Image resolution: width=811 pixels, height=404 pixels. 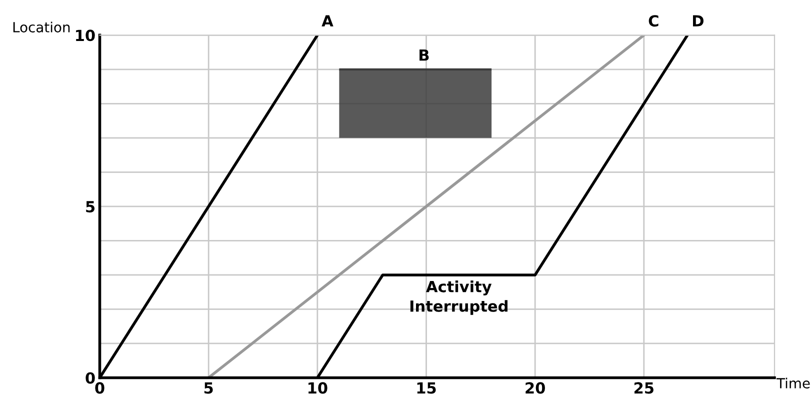 I want to click on series-label: D, so click(x=698, y=20).